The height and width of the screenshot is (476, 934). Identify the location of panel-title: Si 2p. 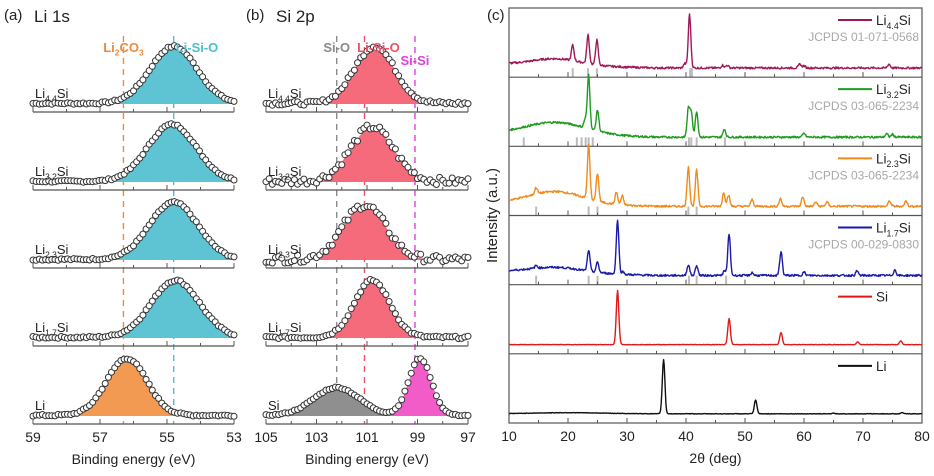
(295, 16).